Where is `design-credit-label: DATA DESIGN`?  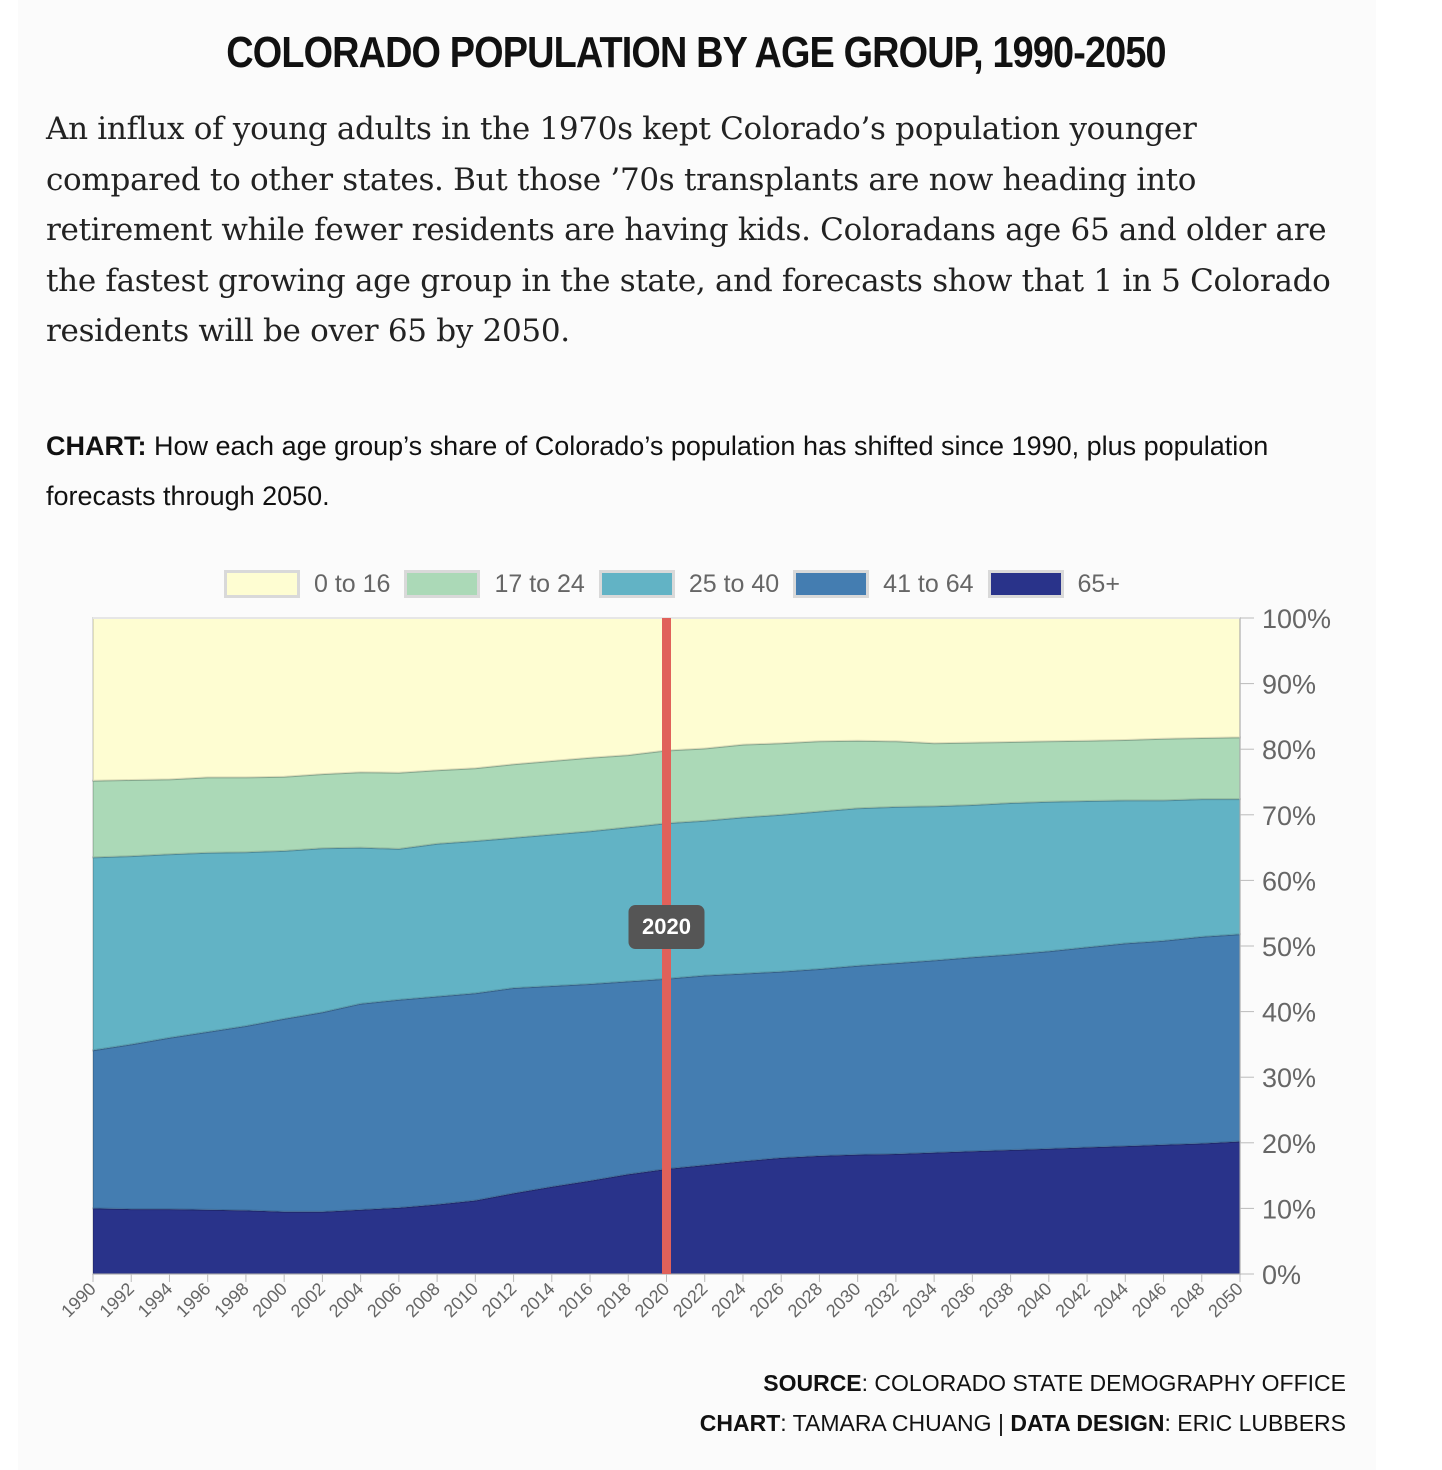 design-credit-label: DATA DESIGN is located at coordinates (1087, 1423).